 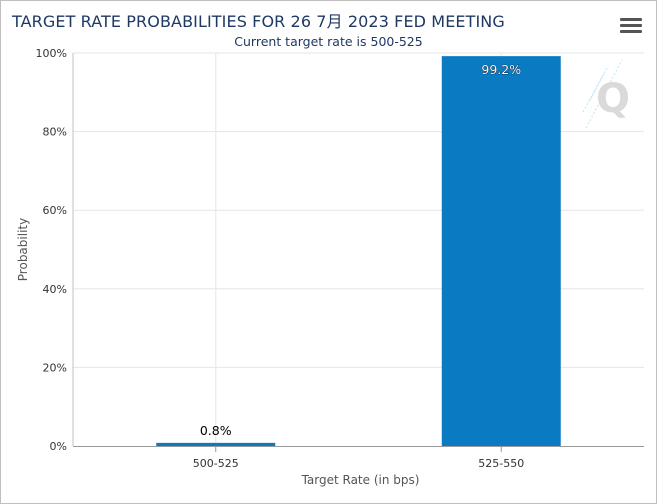 I want to click on x-tick-label: 500-525, so click(x=216, y=463).